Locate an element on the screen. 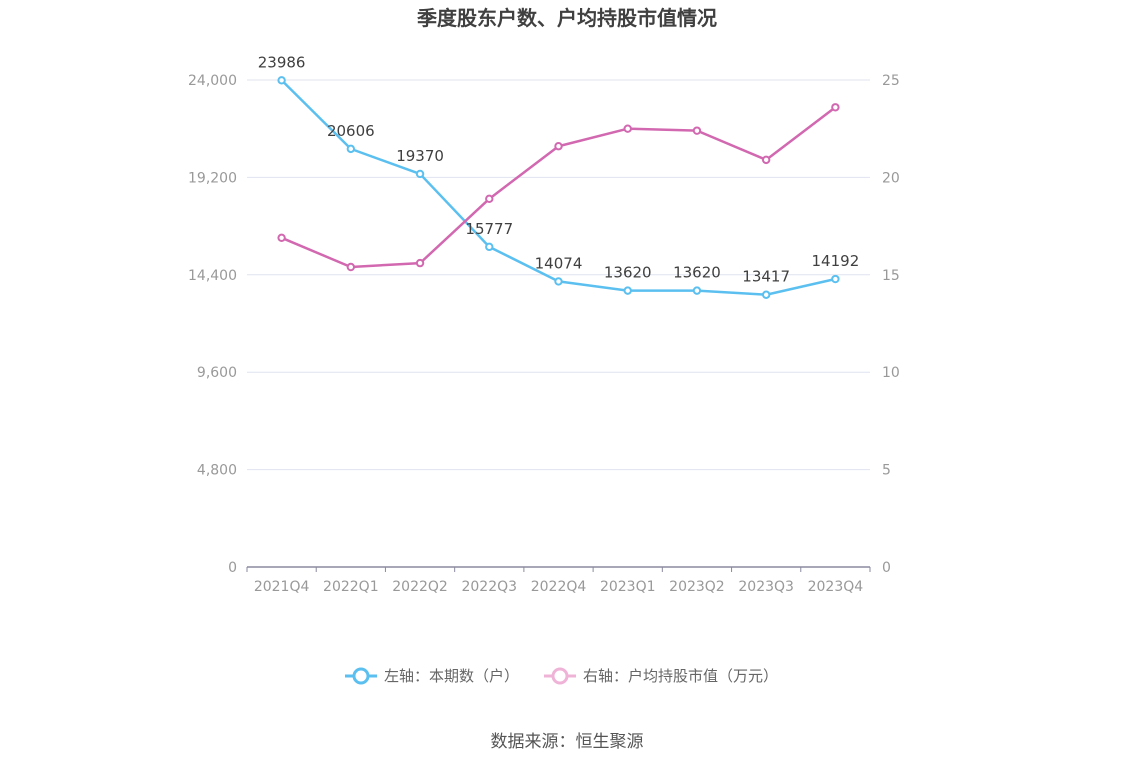 This screenshot has height=766, width=1134. data-label: 19370 is located at coordinates (420, 156).